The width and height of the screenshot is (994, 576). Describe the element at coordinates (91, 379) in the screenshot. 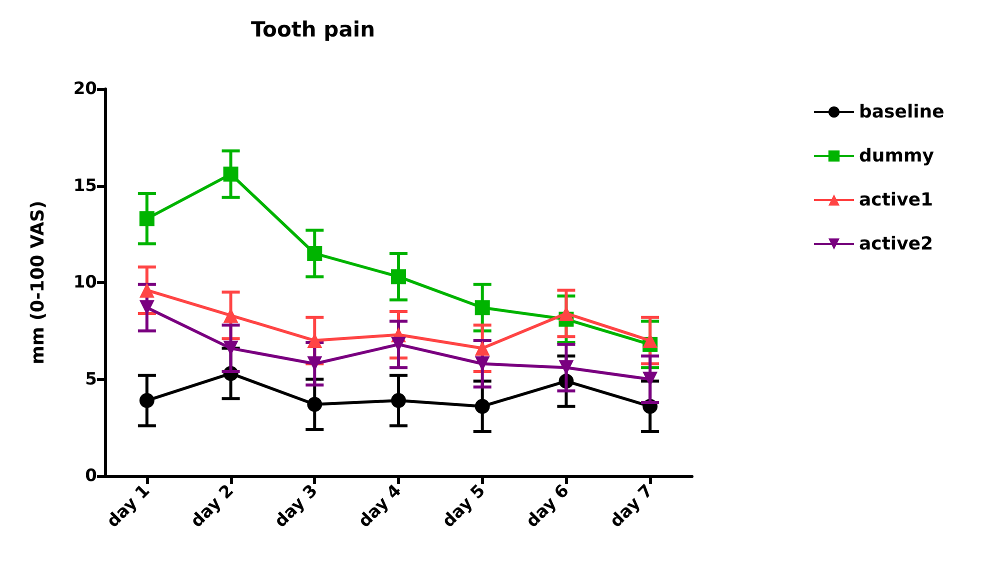

I see `y-tick-label: 5` at that location.